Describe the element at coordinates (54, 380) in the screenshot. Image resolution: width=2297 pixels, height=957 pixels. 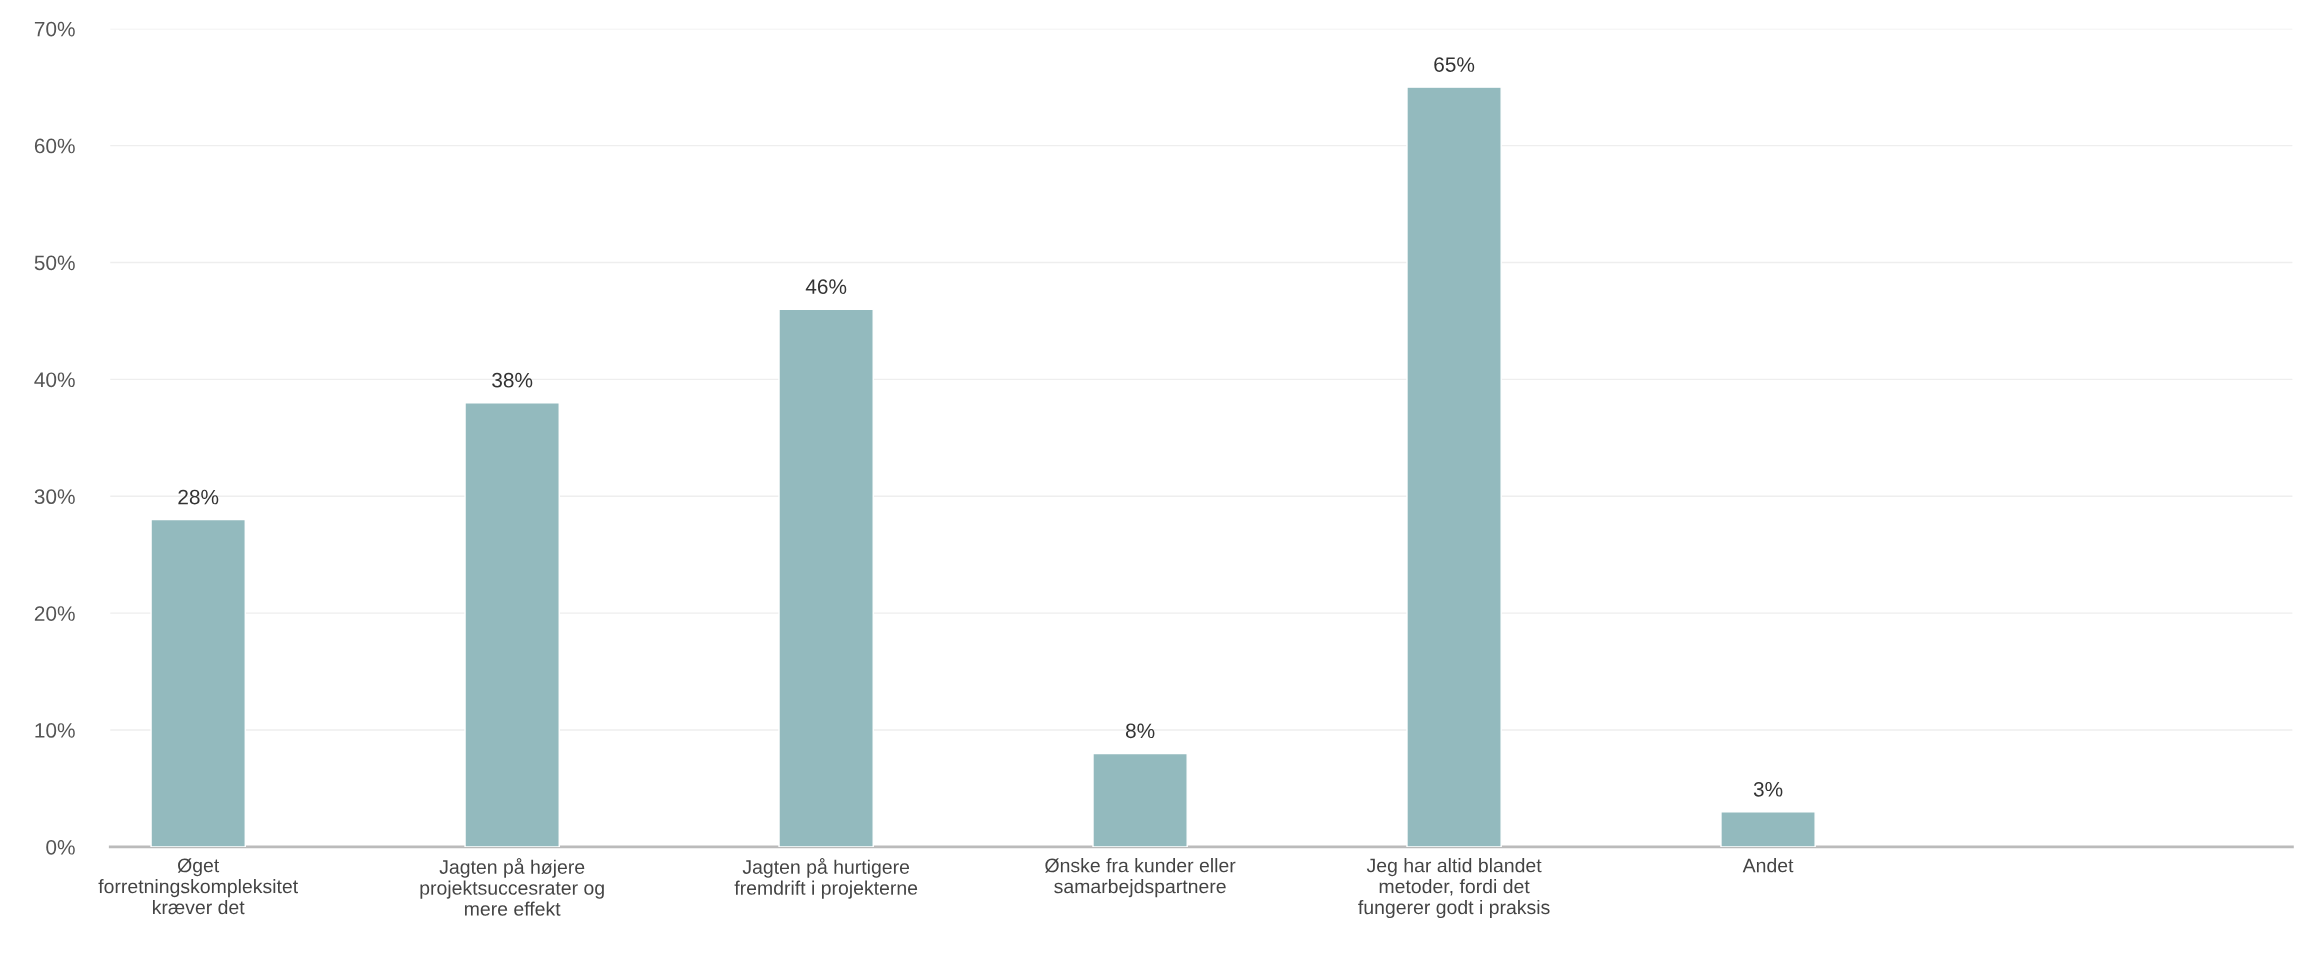
I see `y-tick-label: 40%` at that location.